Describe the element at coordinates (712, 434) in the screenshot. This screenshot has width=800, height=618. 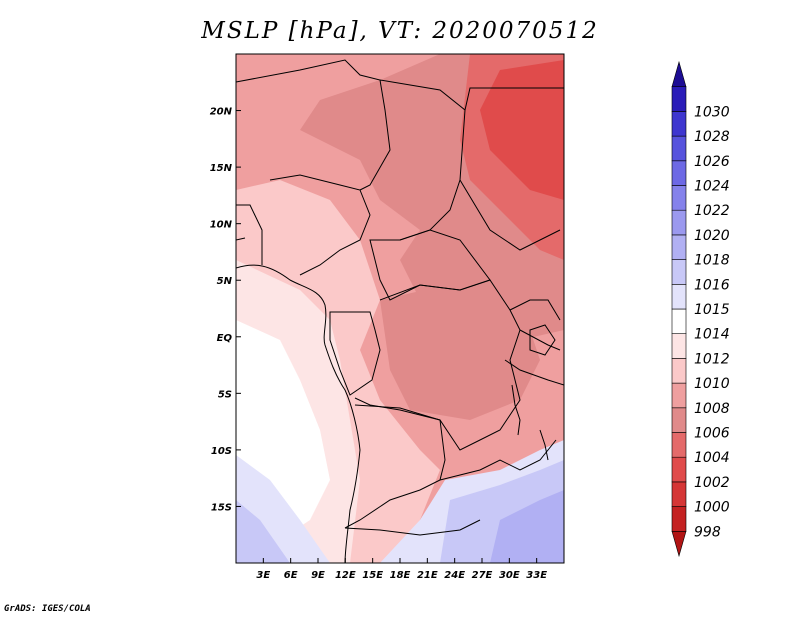
I see `colorbar-level-label: 1006` at that location.